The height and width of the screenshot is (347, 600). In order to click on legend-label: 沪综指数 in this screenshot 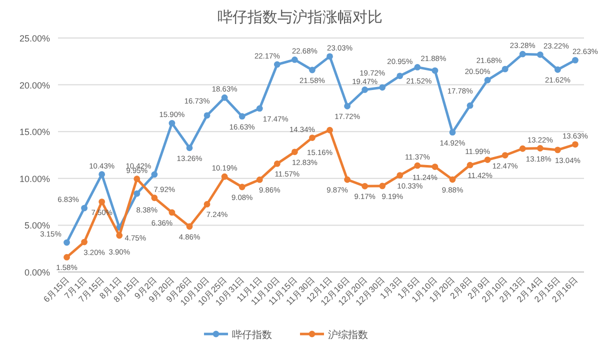, I will do `click(348, 335)`.